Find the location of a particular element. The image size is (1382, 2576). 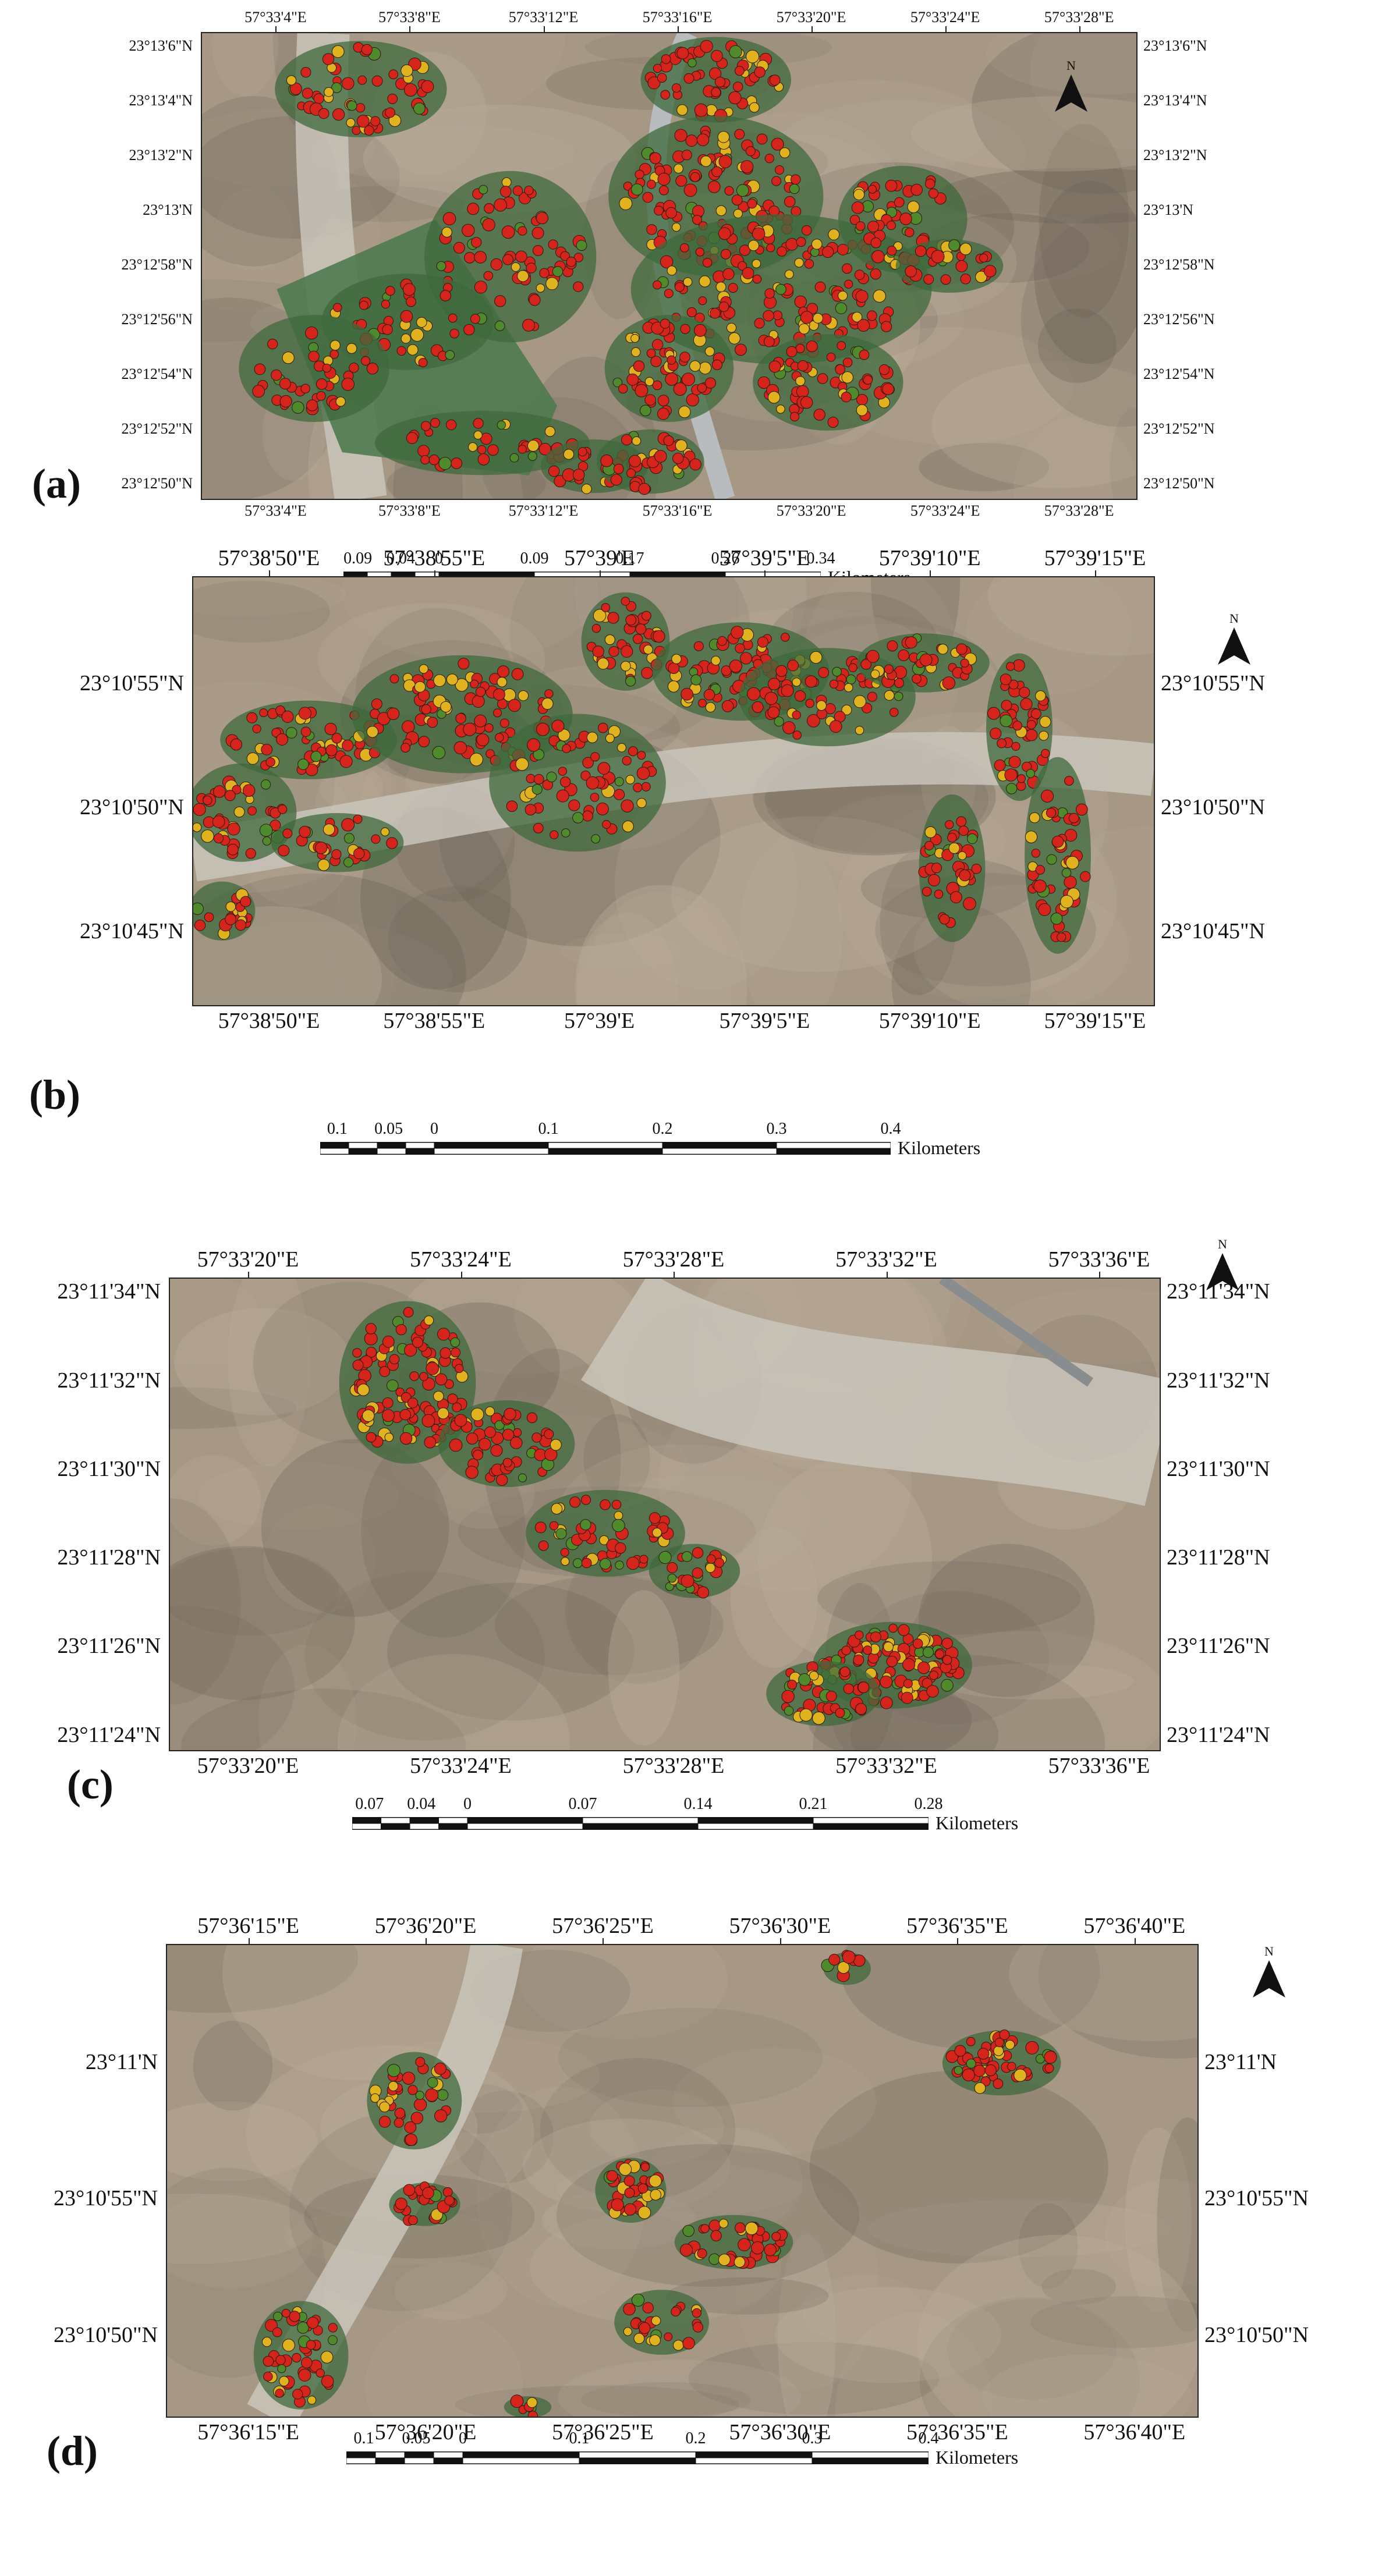

scale-tick-label: 0.1 is located at coordinates (337, 1129).